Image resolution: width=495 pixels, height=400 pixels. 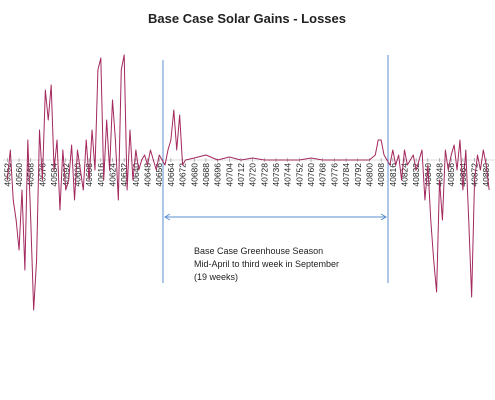 I want to click on x-tick-label: 40656, so click(x=159, y=175).